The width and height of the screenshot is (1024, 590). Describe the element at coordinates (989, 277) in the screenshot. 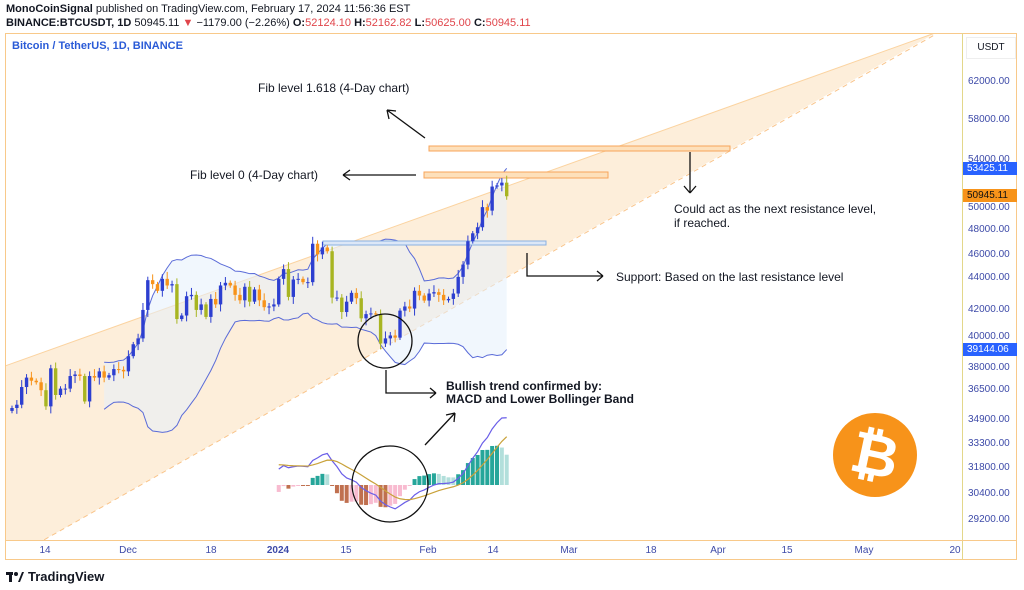

I see `price-tick: 44000.00` at that location.